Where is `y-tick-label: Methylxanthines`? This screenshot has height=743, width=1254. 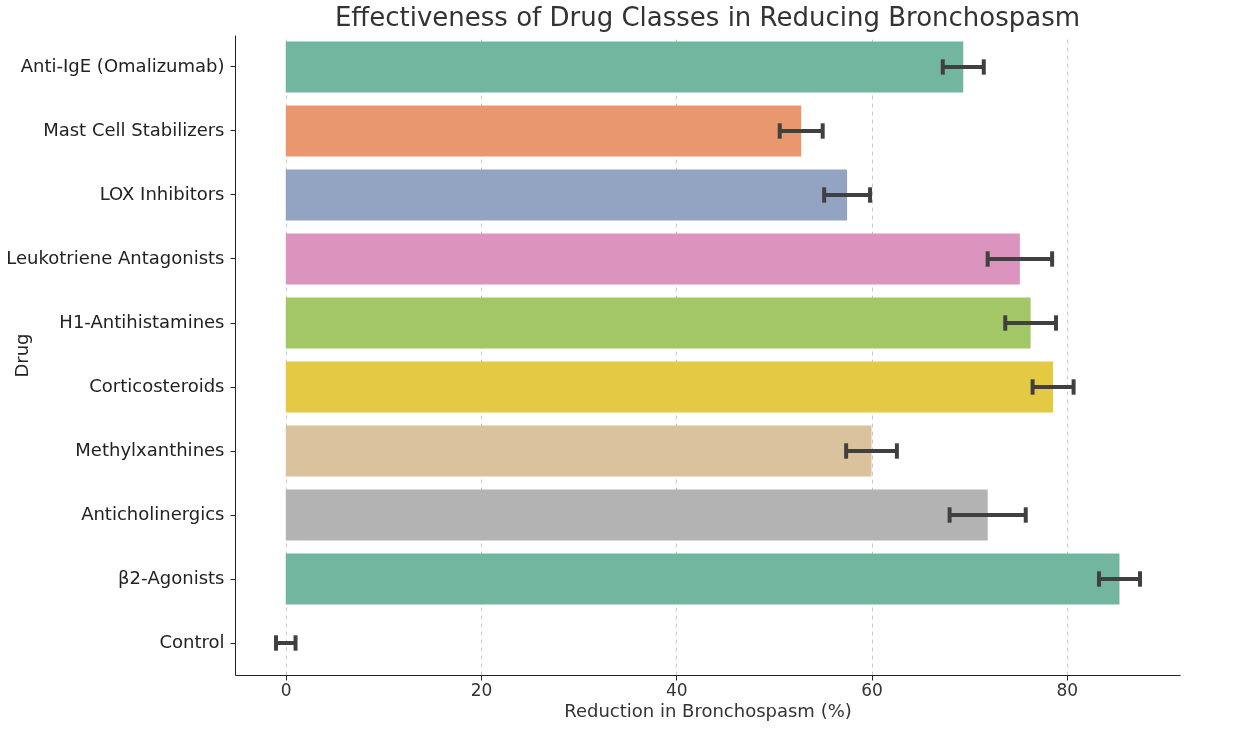 y-tick-label: Methylxanthines is located at coordinates (150, 449).